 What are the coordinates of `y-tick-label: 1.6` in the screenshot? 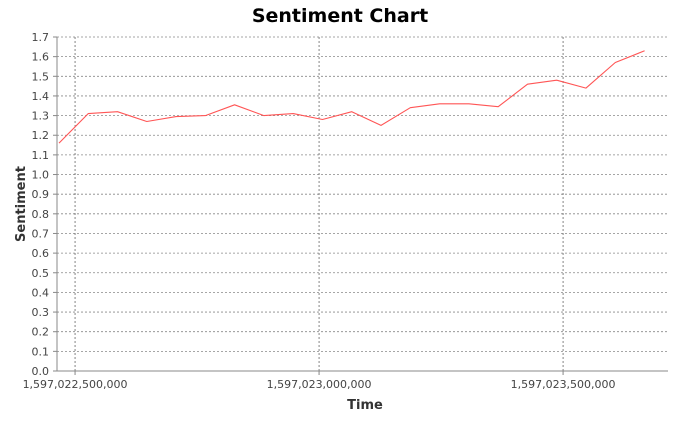 It's located at (41, 57).